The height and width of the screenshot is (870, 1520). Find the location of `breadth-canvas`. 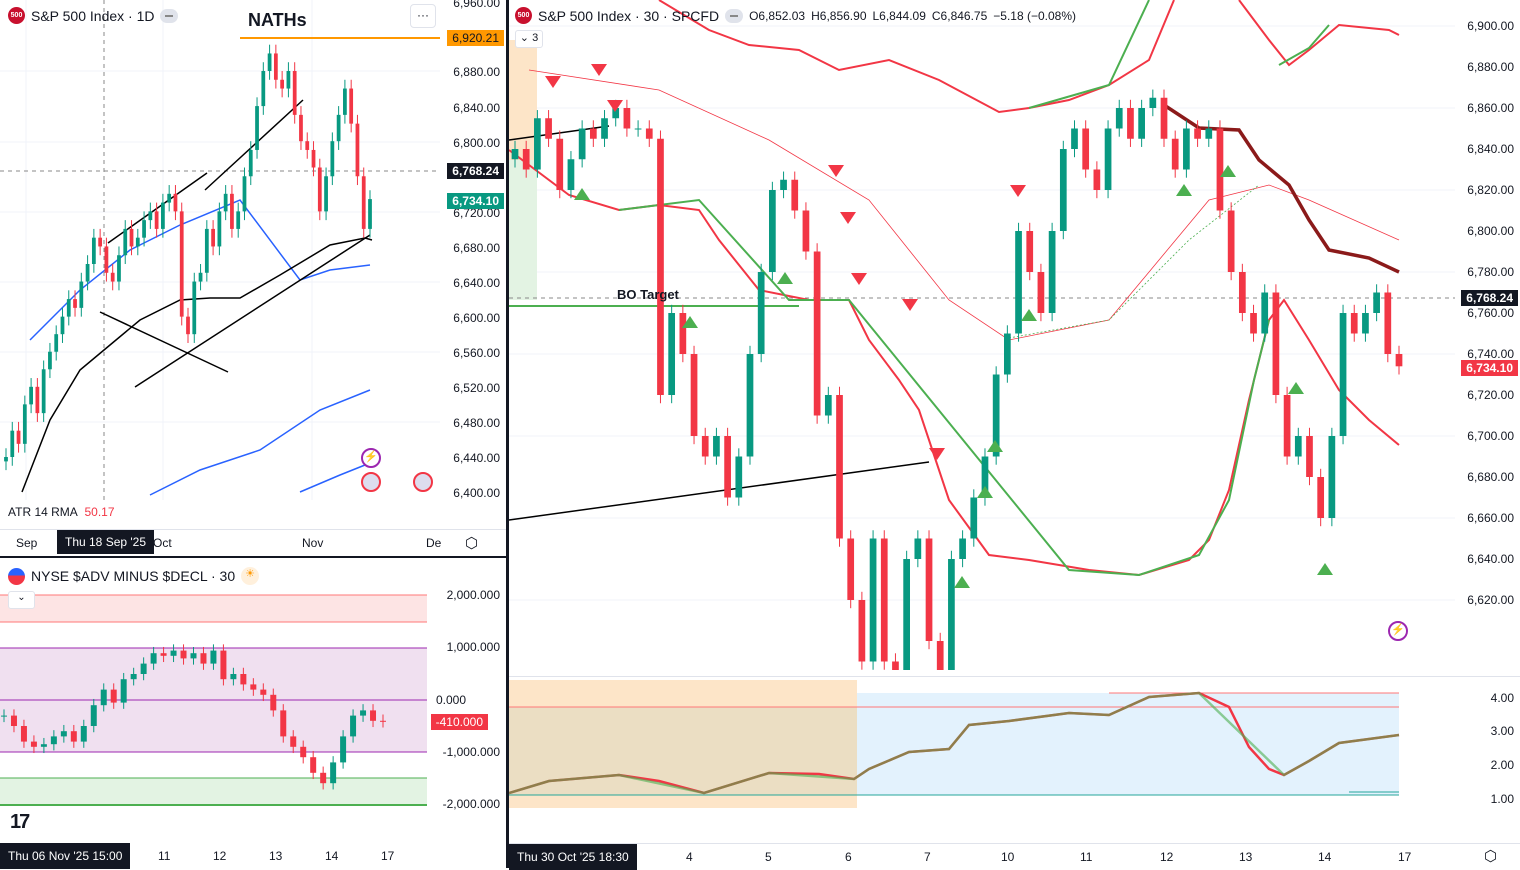

breadth-canvas is located at coordinates (253, 700).